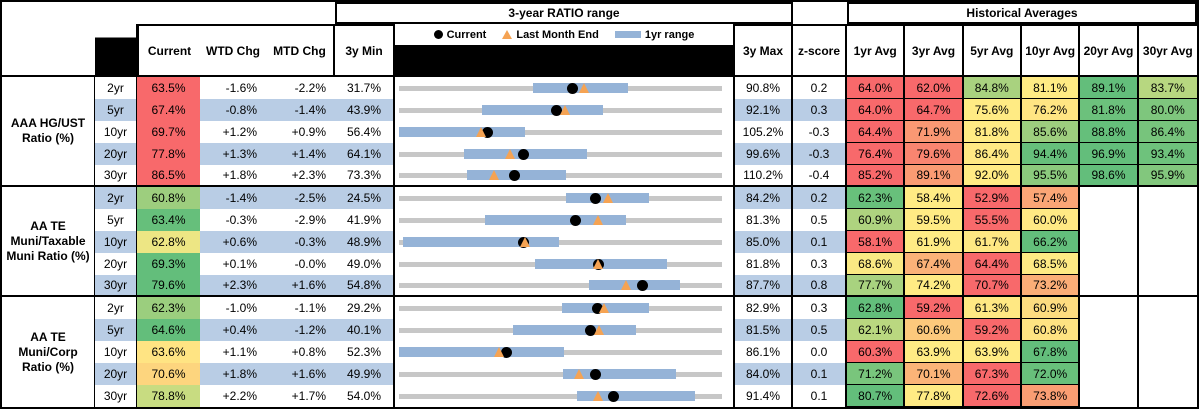 Image resolution: width=1199 pixels, height=409 pixels. What do you see at coordinates (365, 132) in the screenshot?
I see `3y-min-cell: 56.4%` at bounding box center [365, 132].